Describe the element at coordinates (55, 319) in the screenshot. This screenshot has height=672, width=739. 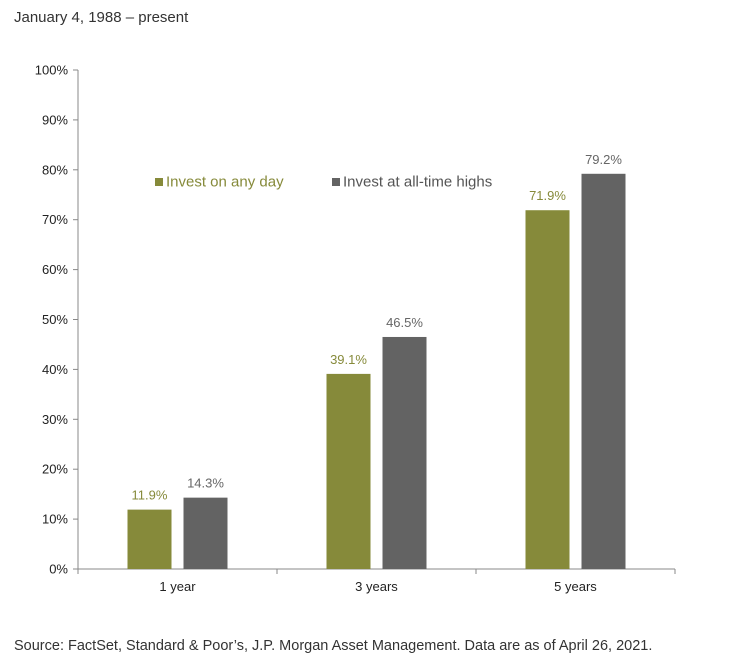
I see `y-tick-label: 50%` at that location.